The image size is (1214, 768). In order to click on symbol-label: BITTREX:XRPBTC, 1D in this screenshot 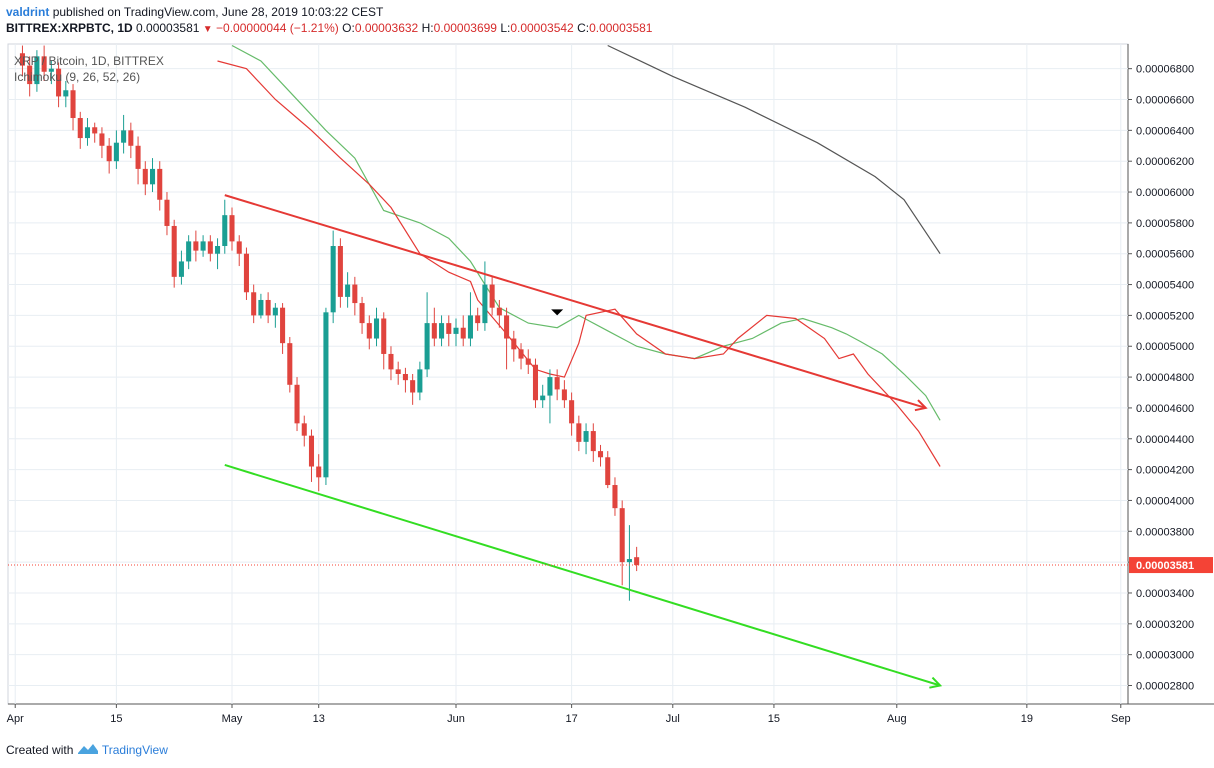, I will do `click(69, 28)`.